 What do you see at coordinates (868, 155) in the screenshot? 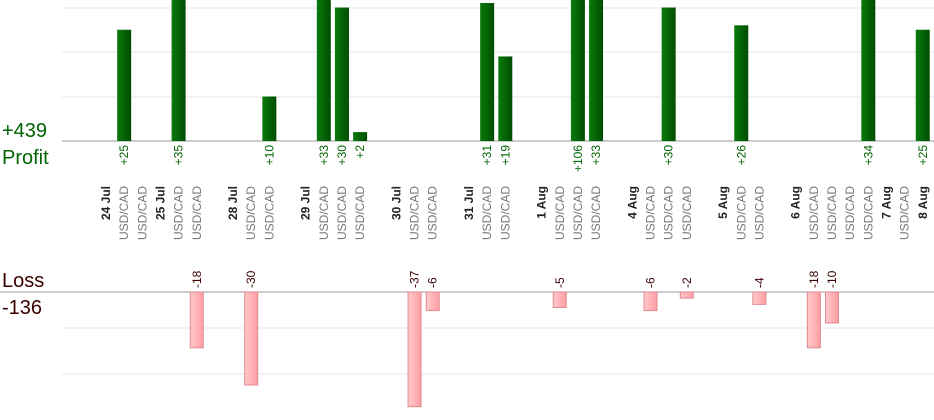
I see `profit-value-label: +34` at bounding box center [868, 155].